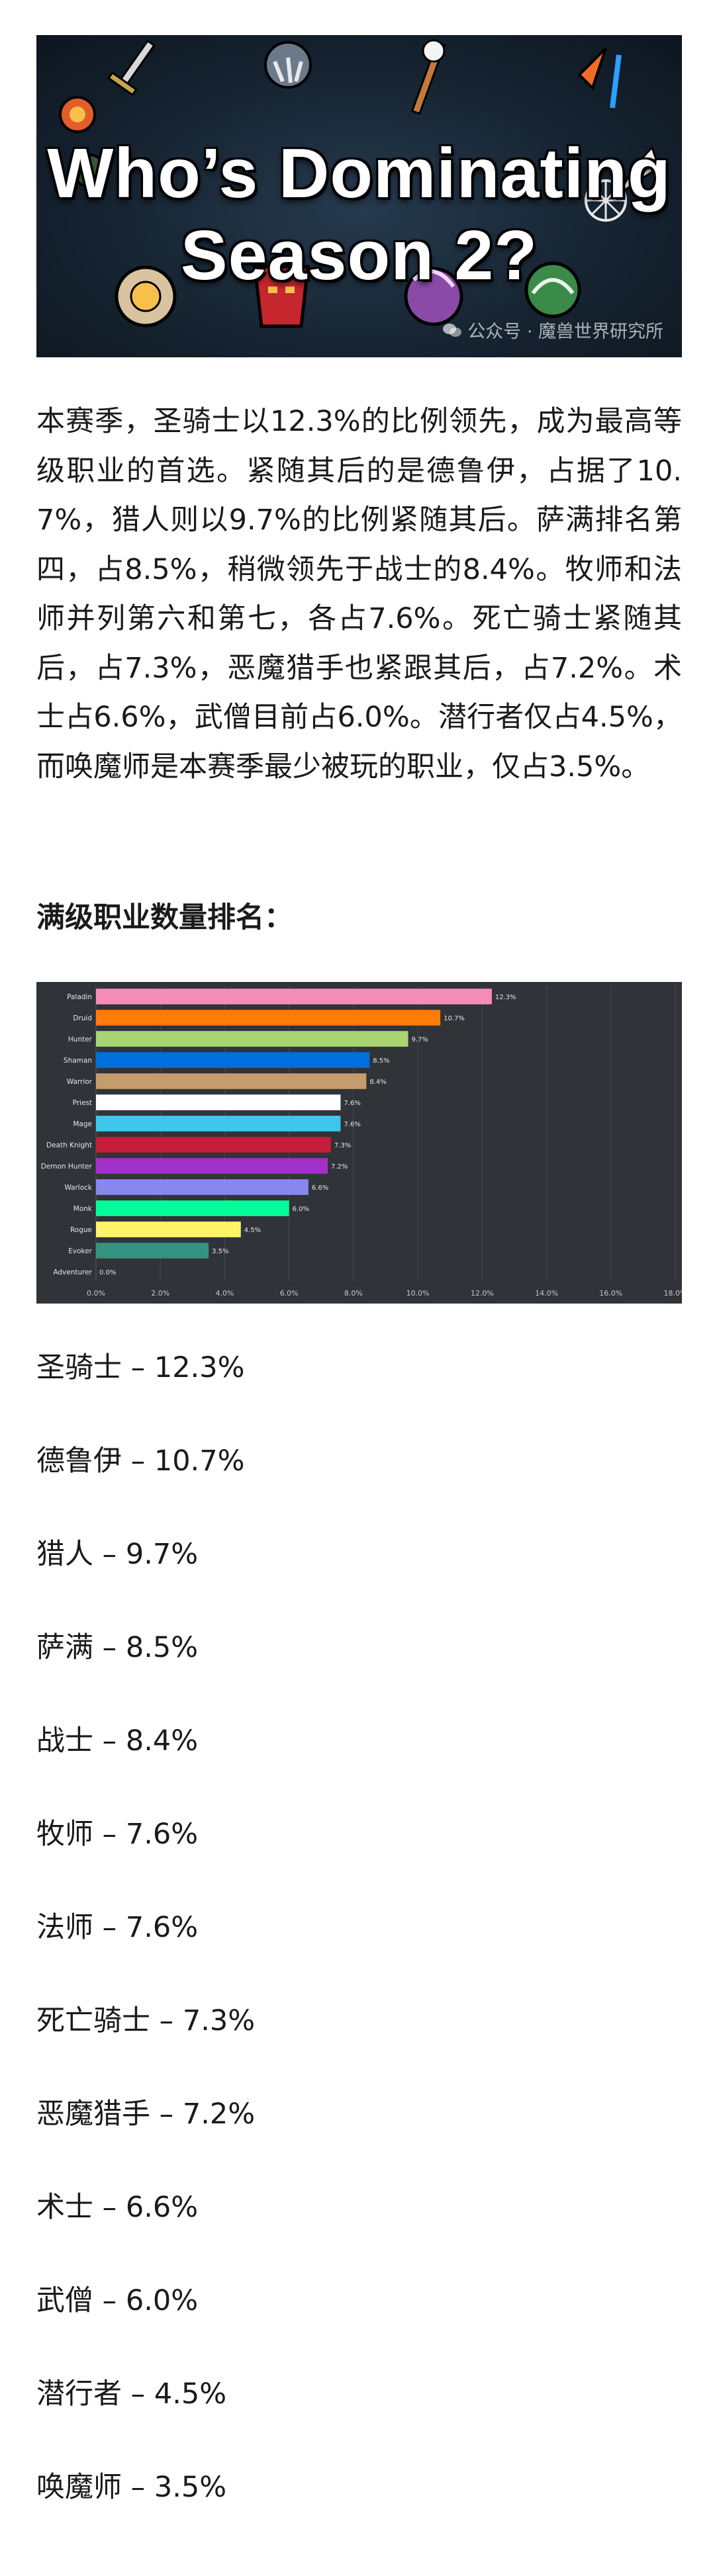 This screenshot has width=715, height=2576. I want to click on ranking-item: 法师 – 7.6%, so click(117, 1927).